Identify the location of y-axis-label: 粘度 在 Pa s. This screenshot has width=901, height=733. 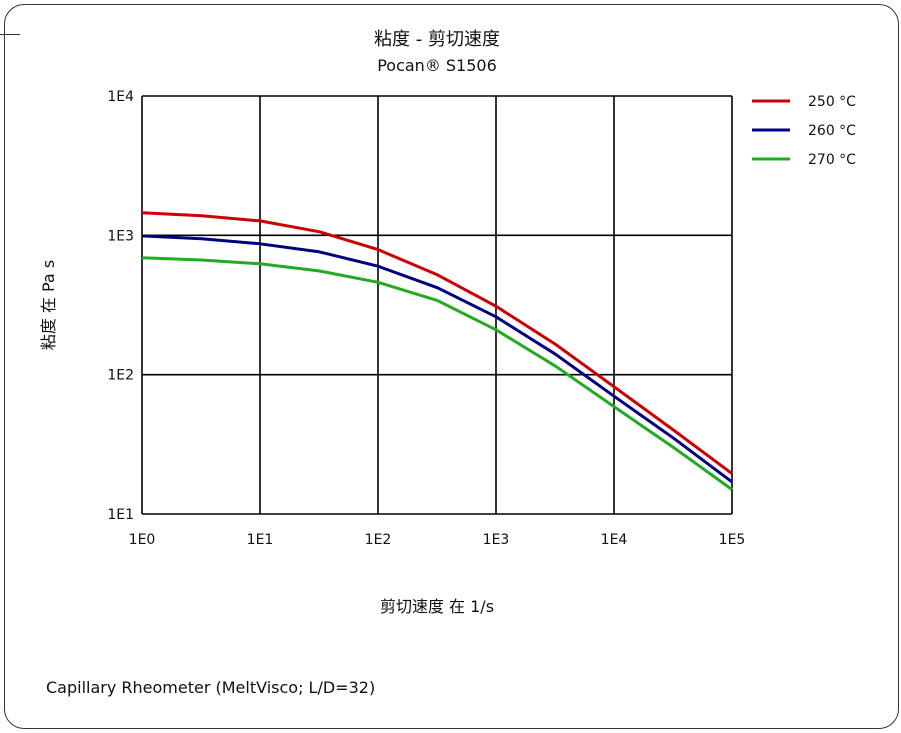
(48, 305).